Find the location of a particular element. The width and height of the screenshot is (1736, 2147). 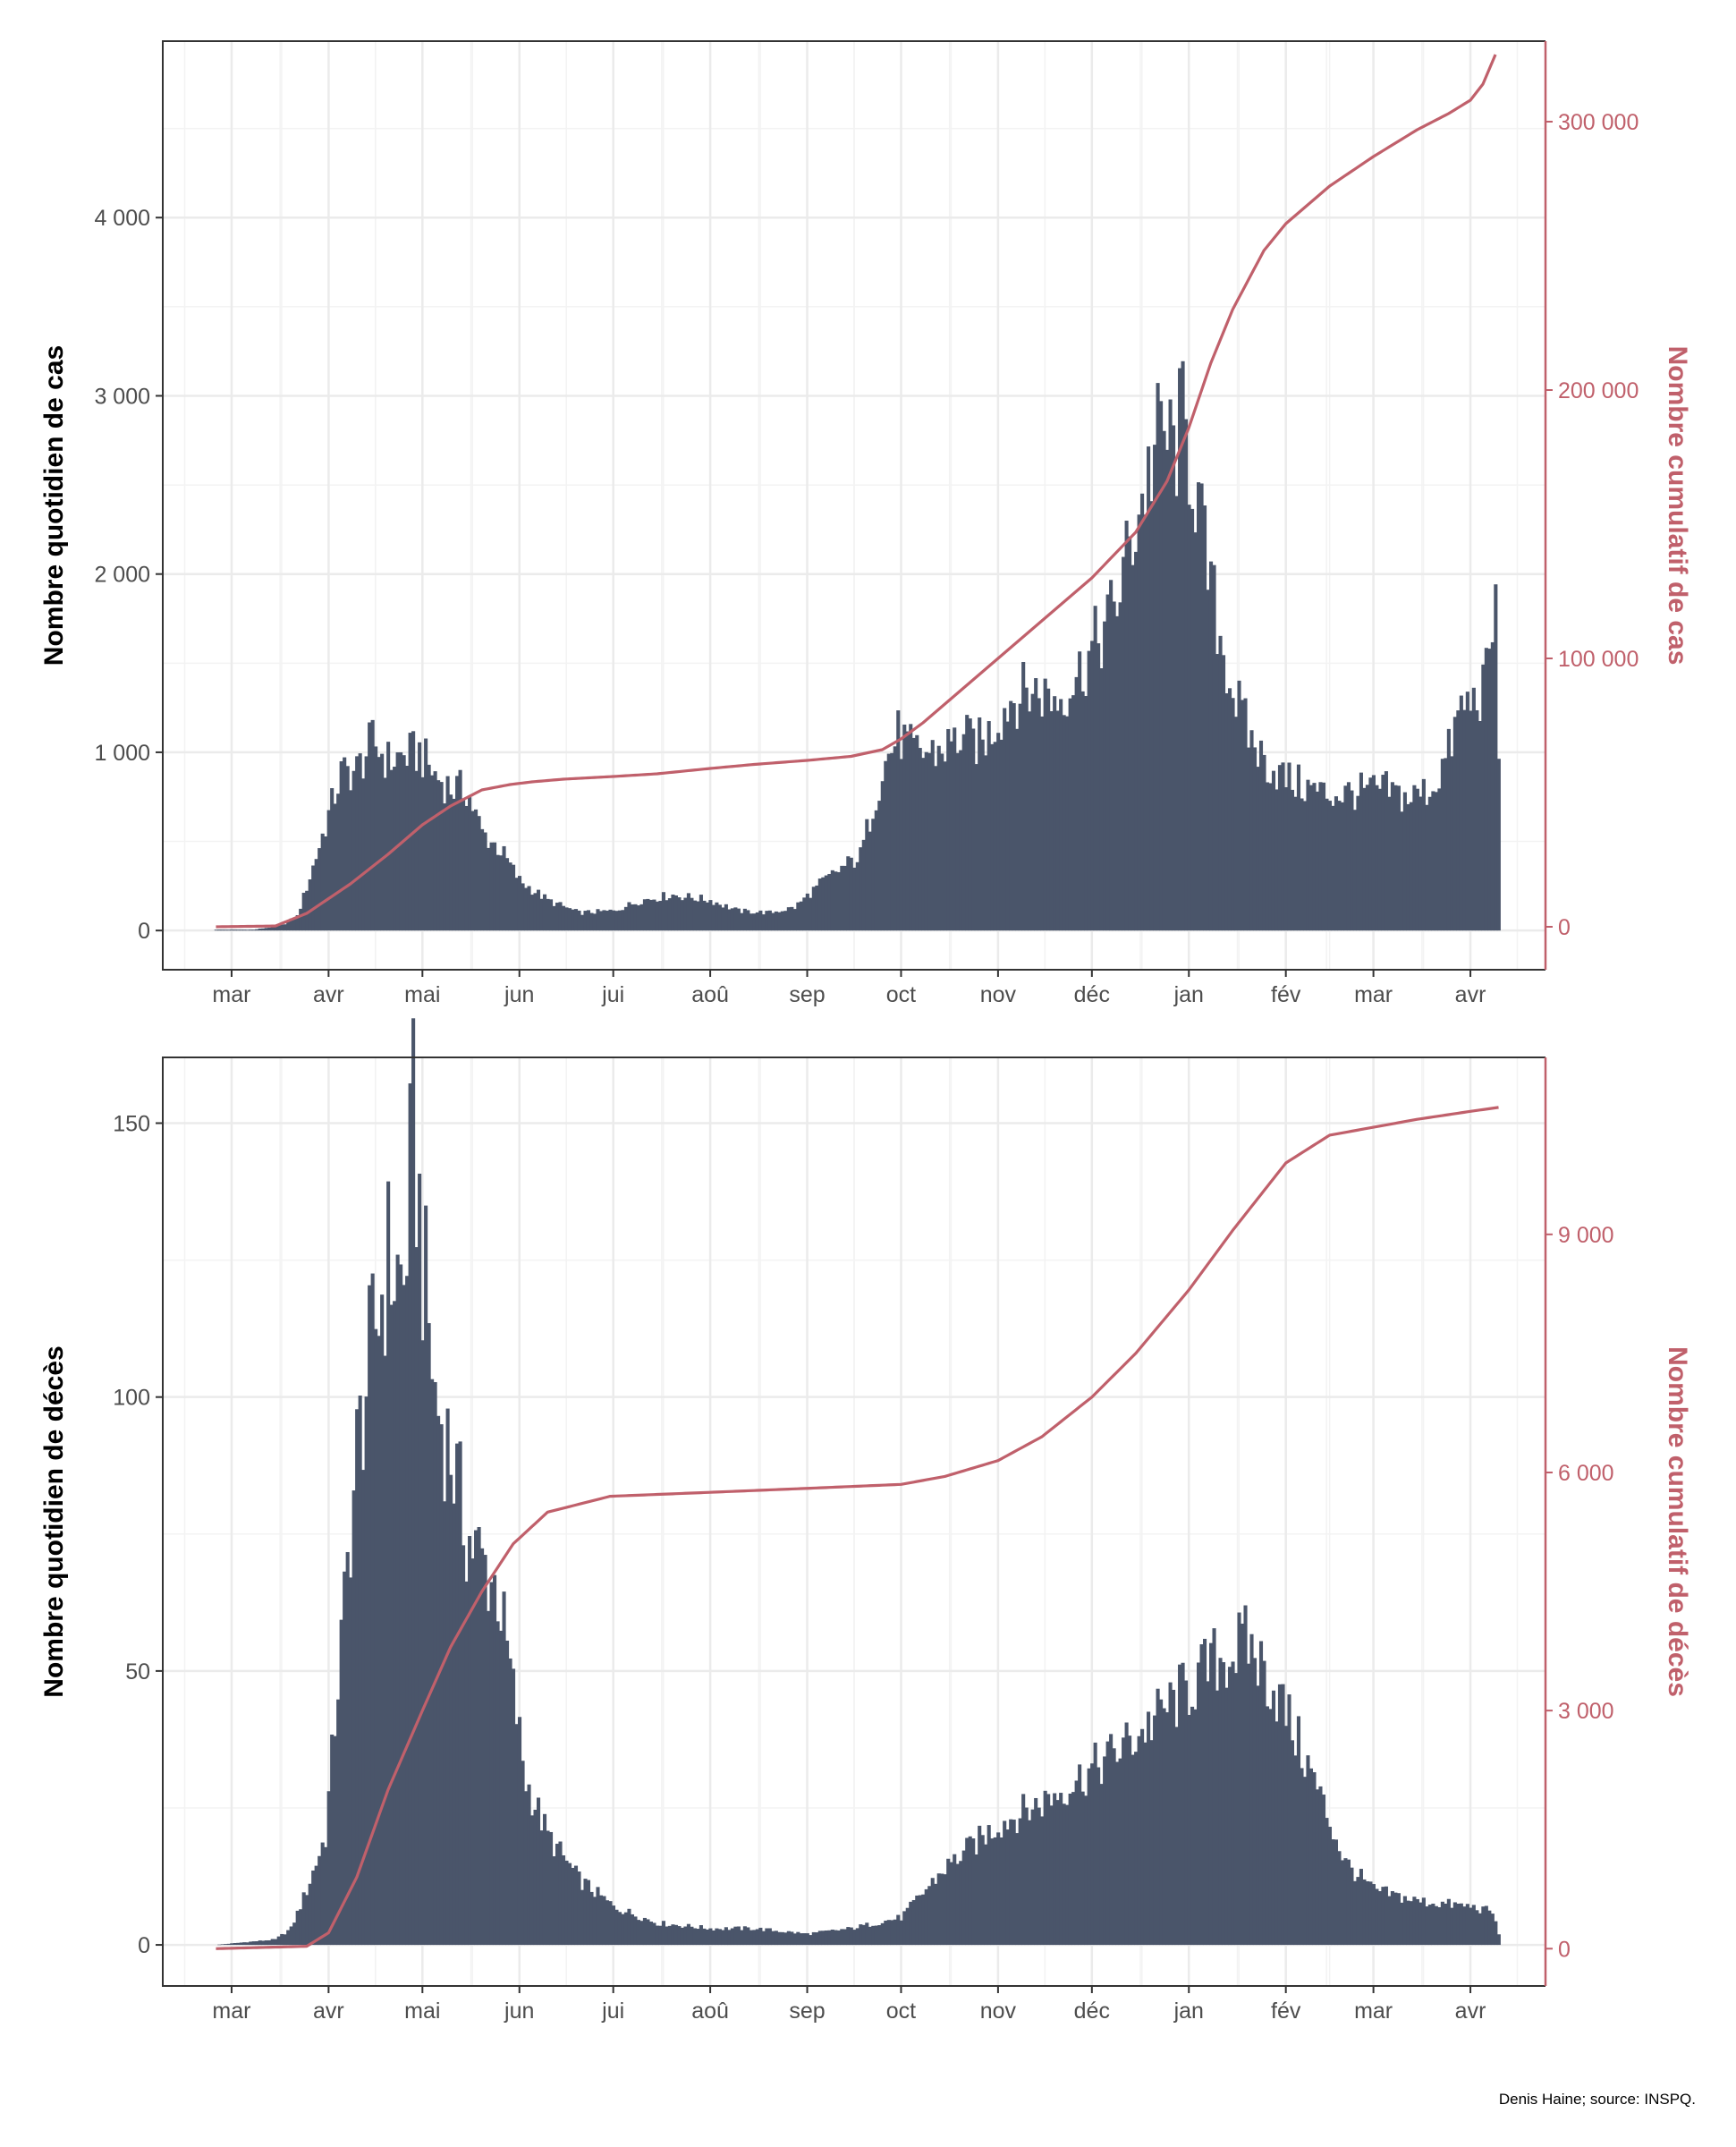

x-tick-label: mar is located at coordinates (1373, 994).